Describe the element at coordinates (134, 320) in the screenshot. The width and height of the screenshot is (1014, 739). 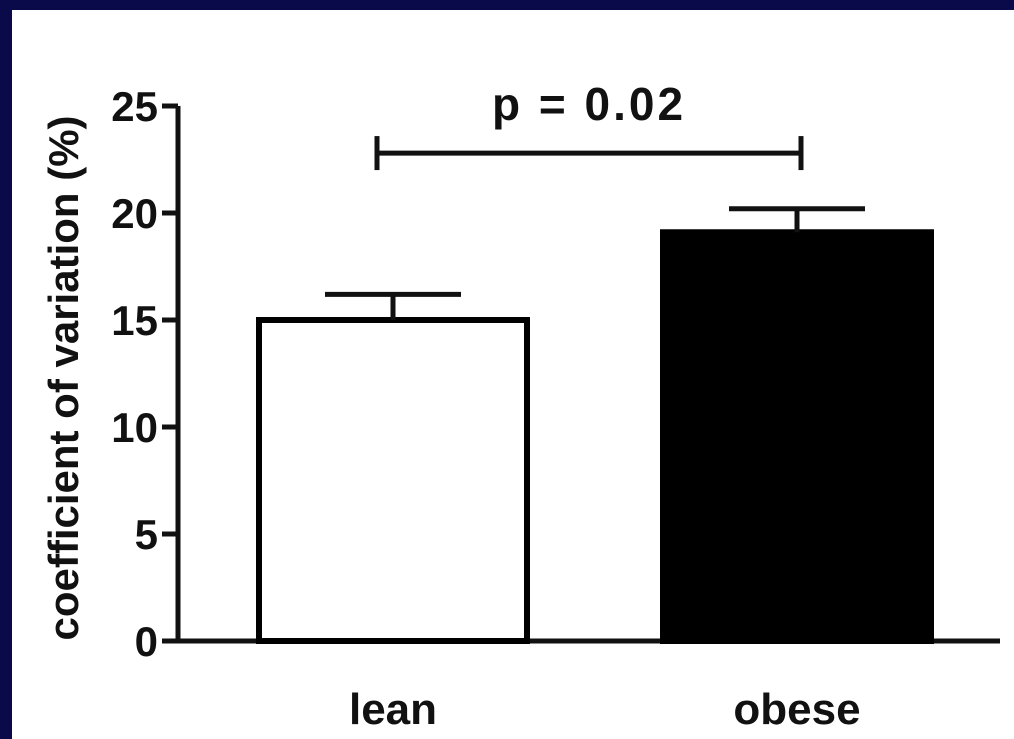
I see `y-tick-label: 15` at that location.